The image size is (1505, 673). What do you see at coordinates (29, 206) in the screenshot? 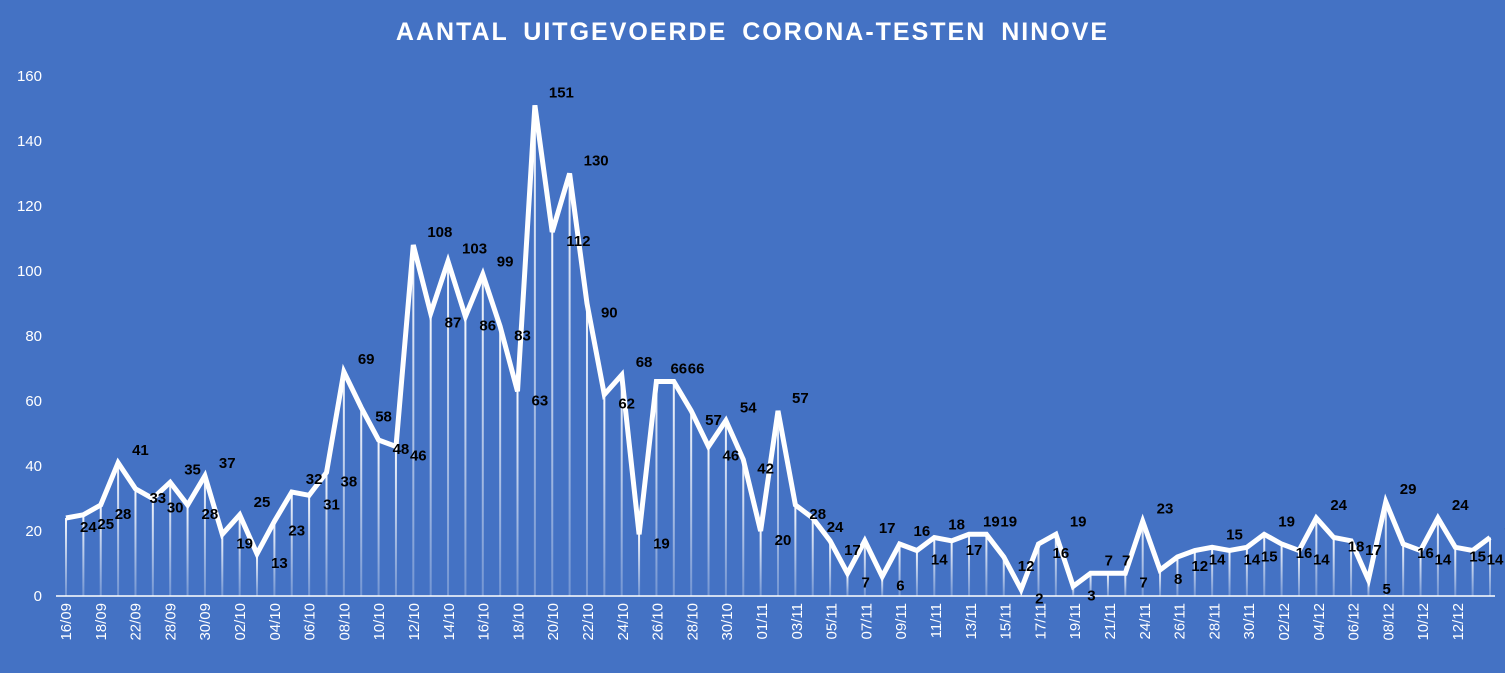
I see `y-tick-label: 120` at bounding box center [29, 206].